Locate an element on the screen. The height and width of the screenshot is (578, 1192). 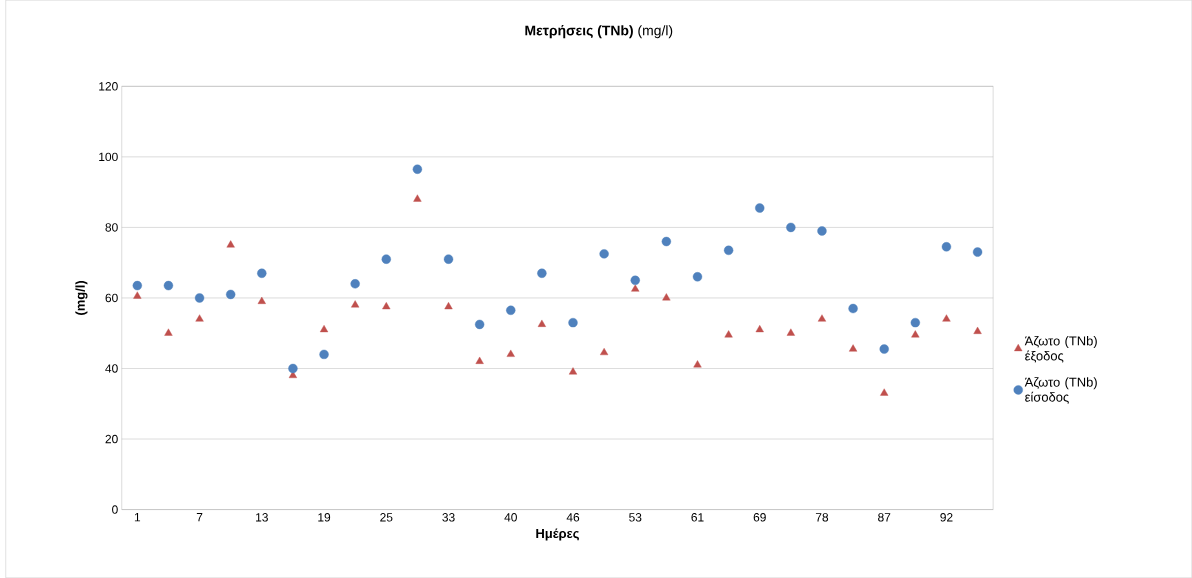
x-axis-title: Ημέρες is located at coordinates (557, 534).